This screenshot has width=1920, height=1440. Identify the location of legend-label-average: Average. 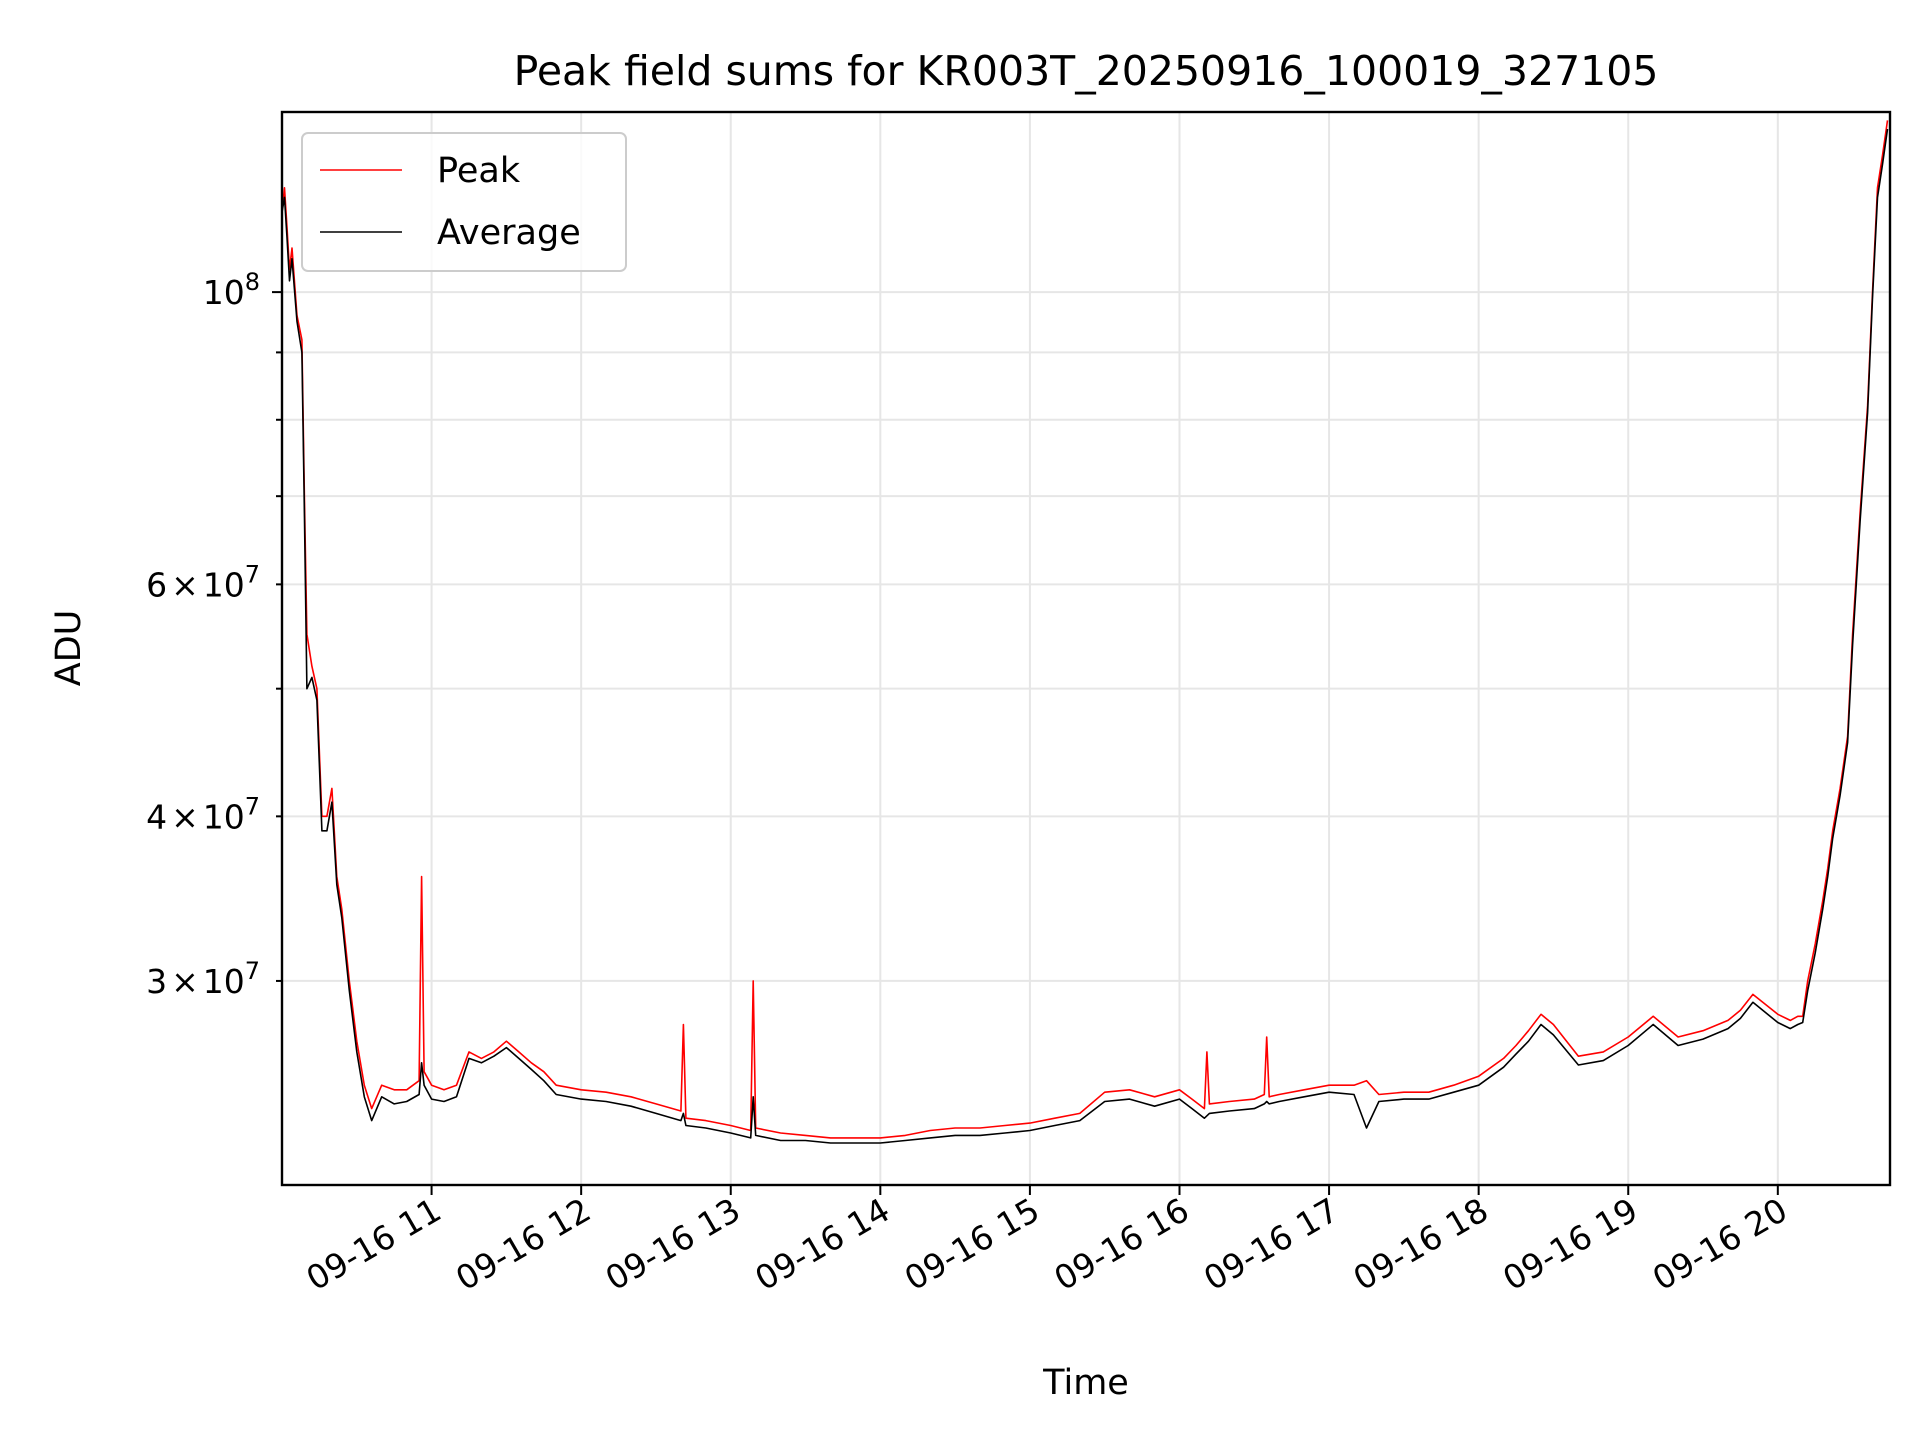
(509, 233).